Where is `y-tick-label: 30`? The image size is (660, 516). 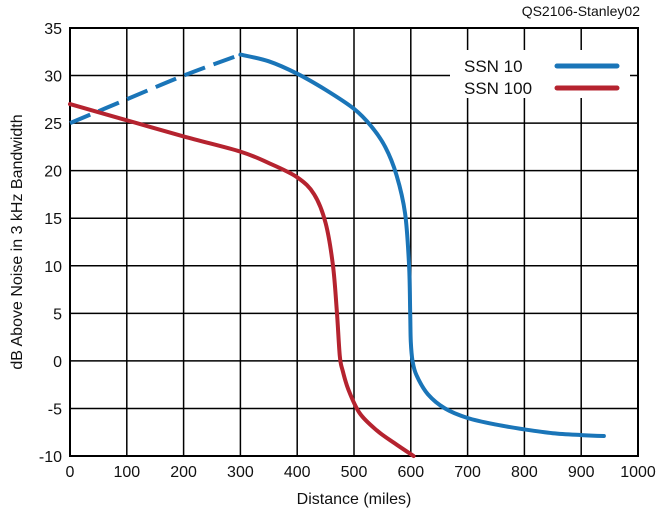
y-tick-label: 30 is located at coordinates (53, 77).